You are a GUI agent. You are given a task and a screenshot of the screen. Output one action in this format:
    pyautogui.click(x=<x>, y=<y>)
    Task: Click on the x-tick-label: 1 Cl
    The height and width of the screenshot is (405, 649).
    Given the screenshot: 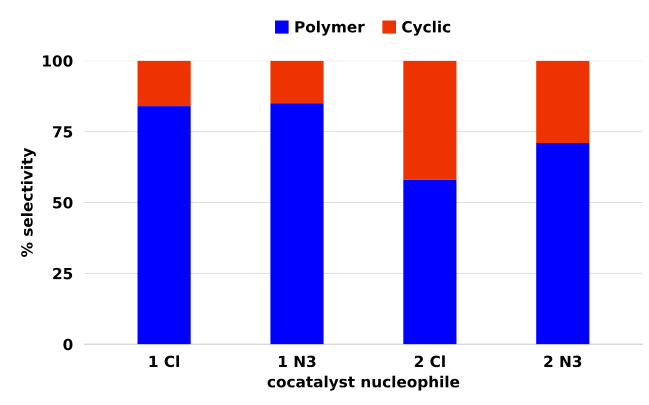 What is the action you would take?
    pyautogui.click(x=165, y=361)
    